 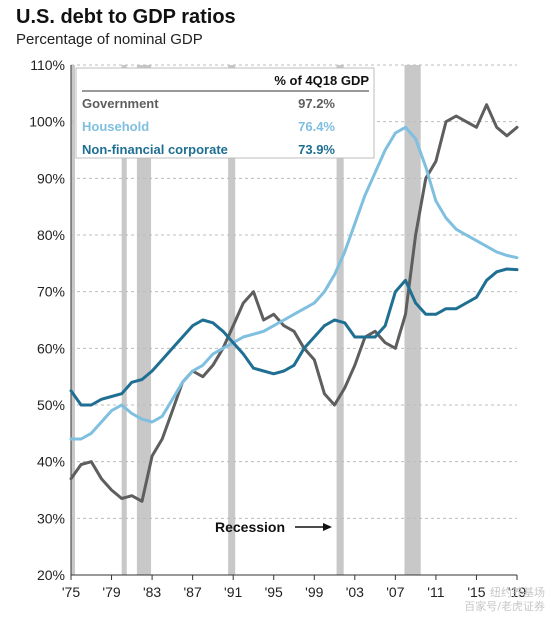 I want to click on x-tick-label: '07, so click(x=395, y=592).